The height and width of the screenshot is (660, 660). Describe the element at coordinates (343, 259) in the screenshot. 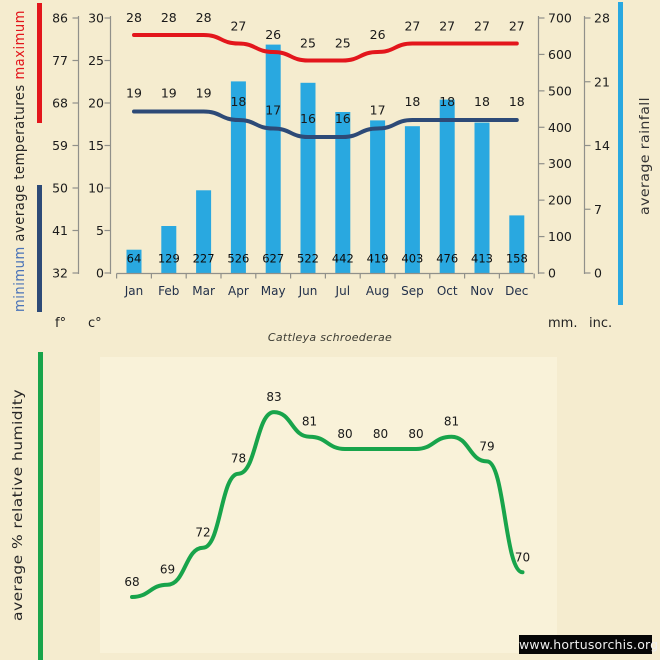

I see `svg-text: 442` at that location.